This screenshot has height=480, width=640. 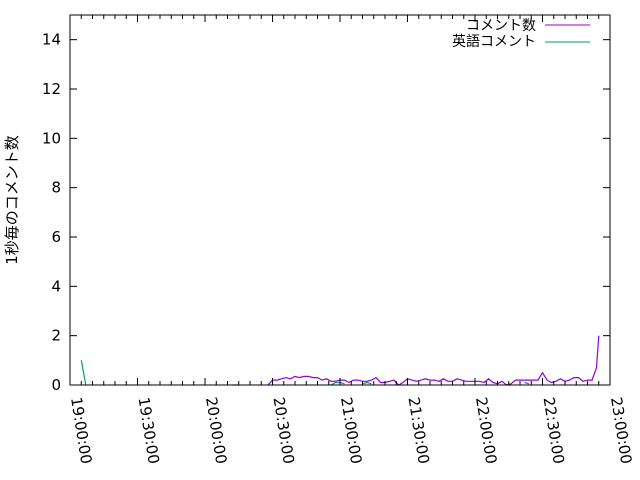 What do you see at coordinates (554, 430) in the screenshot?
I see `x-tick-label: 22:30:00` at bounding box center [554, 430].